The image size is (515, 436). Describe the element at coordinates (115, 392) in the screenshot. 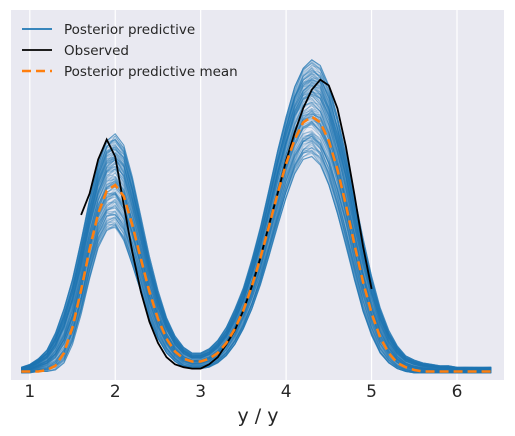

I see `x-tick-label: 2` at that location.